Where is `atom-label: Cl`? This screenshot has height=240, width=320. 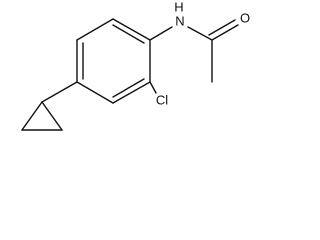
atom-label: Cl is located at coordinates (162, 99).